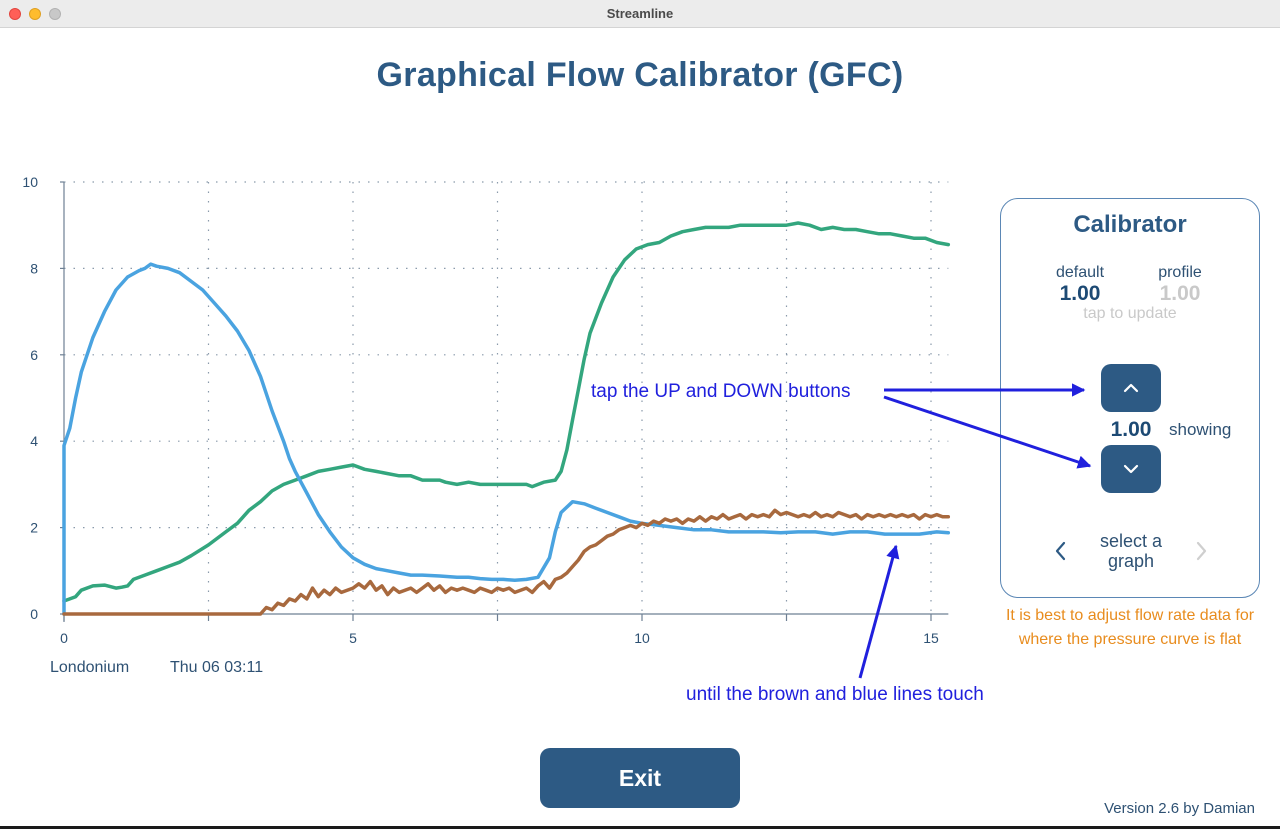 This screenshot has height=829, width=1280. Describe the element at coordinates (55, 14) in the screenshot. I see `zoom-window-button` at that location.